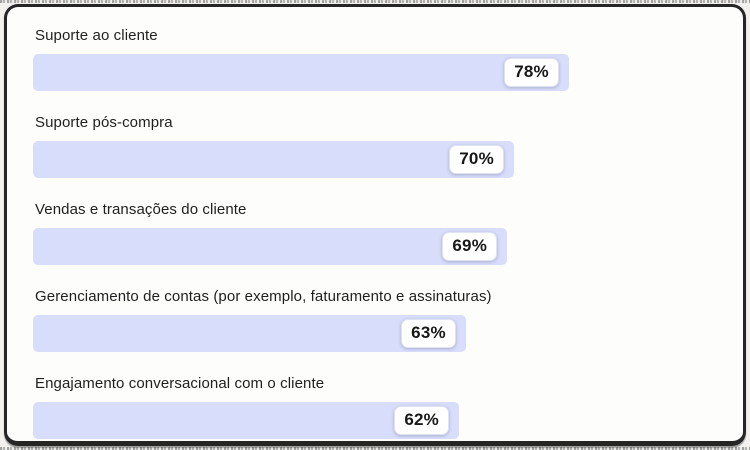 The image size is (750, 450). I want to click on value-badge: 69%, so click(470, 246).